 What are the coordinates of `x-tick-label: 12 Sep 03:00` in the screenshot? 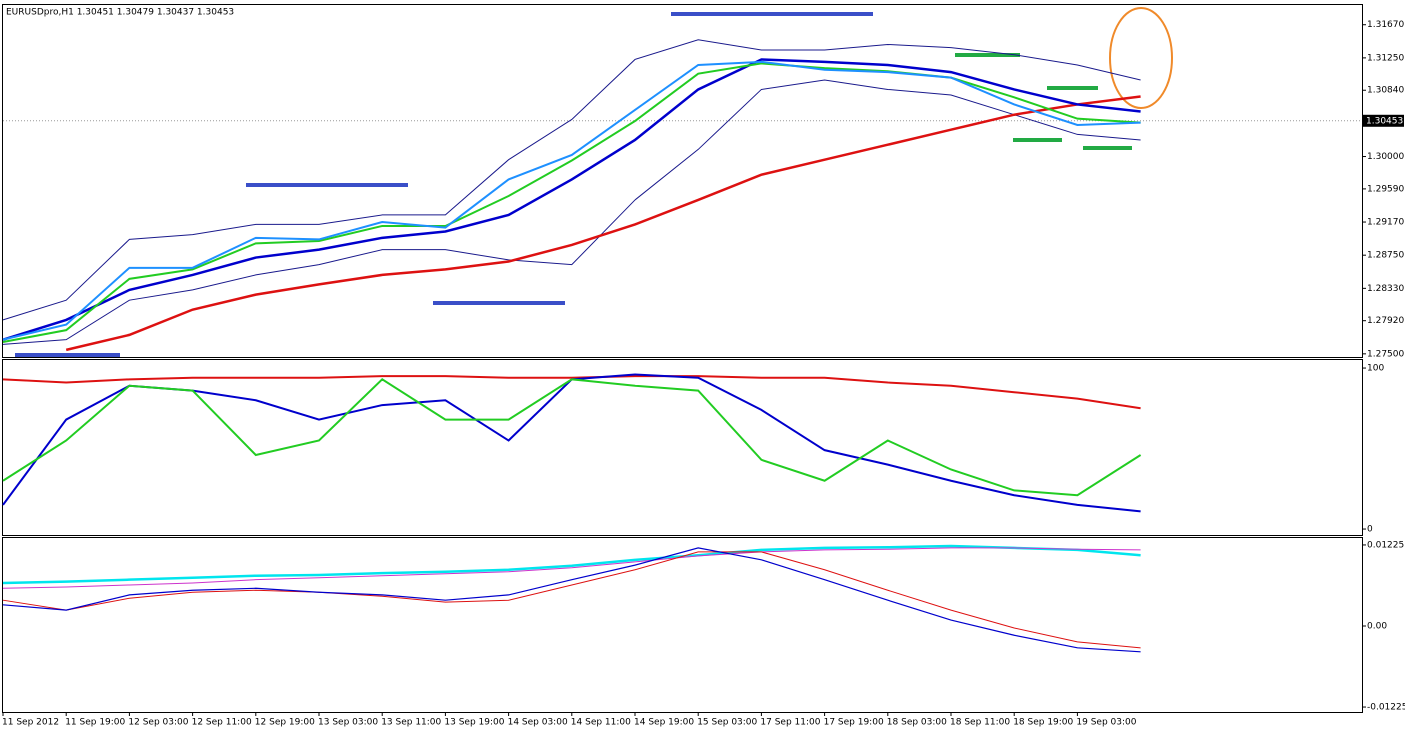 It's located at (158, 723).